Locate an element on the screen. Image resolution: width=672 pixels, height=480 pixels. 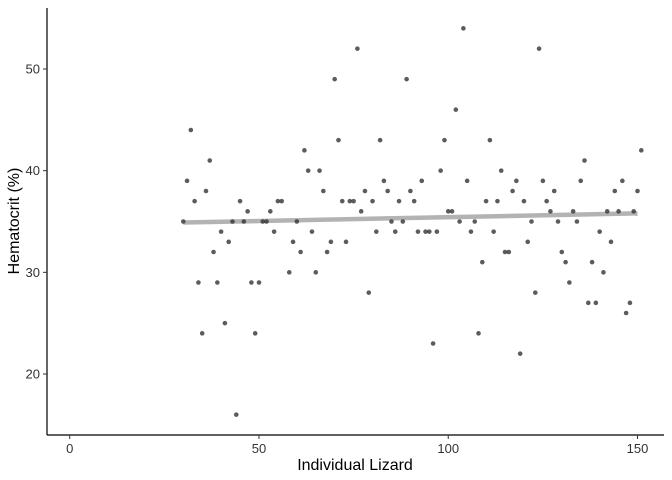
y-tick-label: 40 is located at coordinates (33, 170).